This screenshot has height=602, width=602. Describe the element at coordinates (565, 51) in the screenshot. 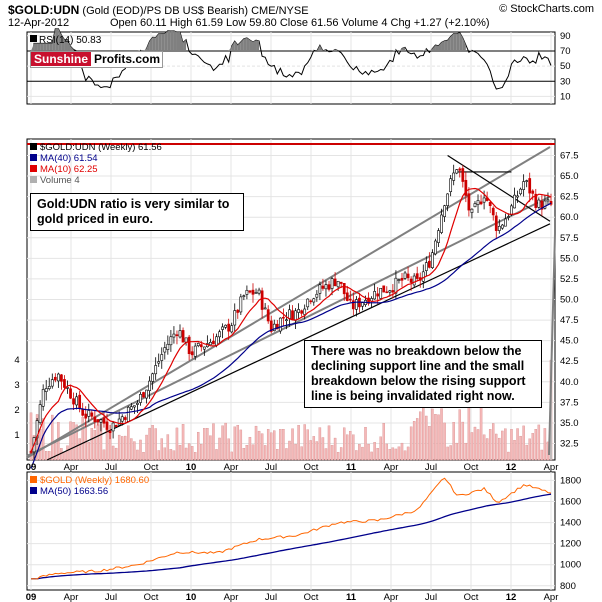

I see `rsi-tick-label: 70` at that location.